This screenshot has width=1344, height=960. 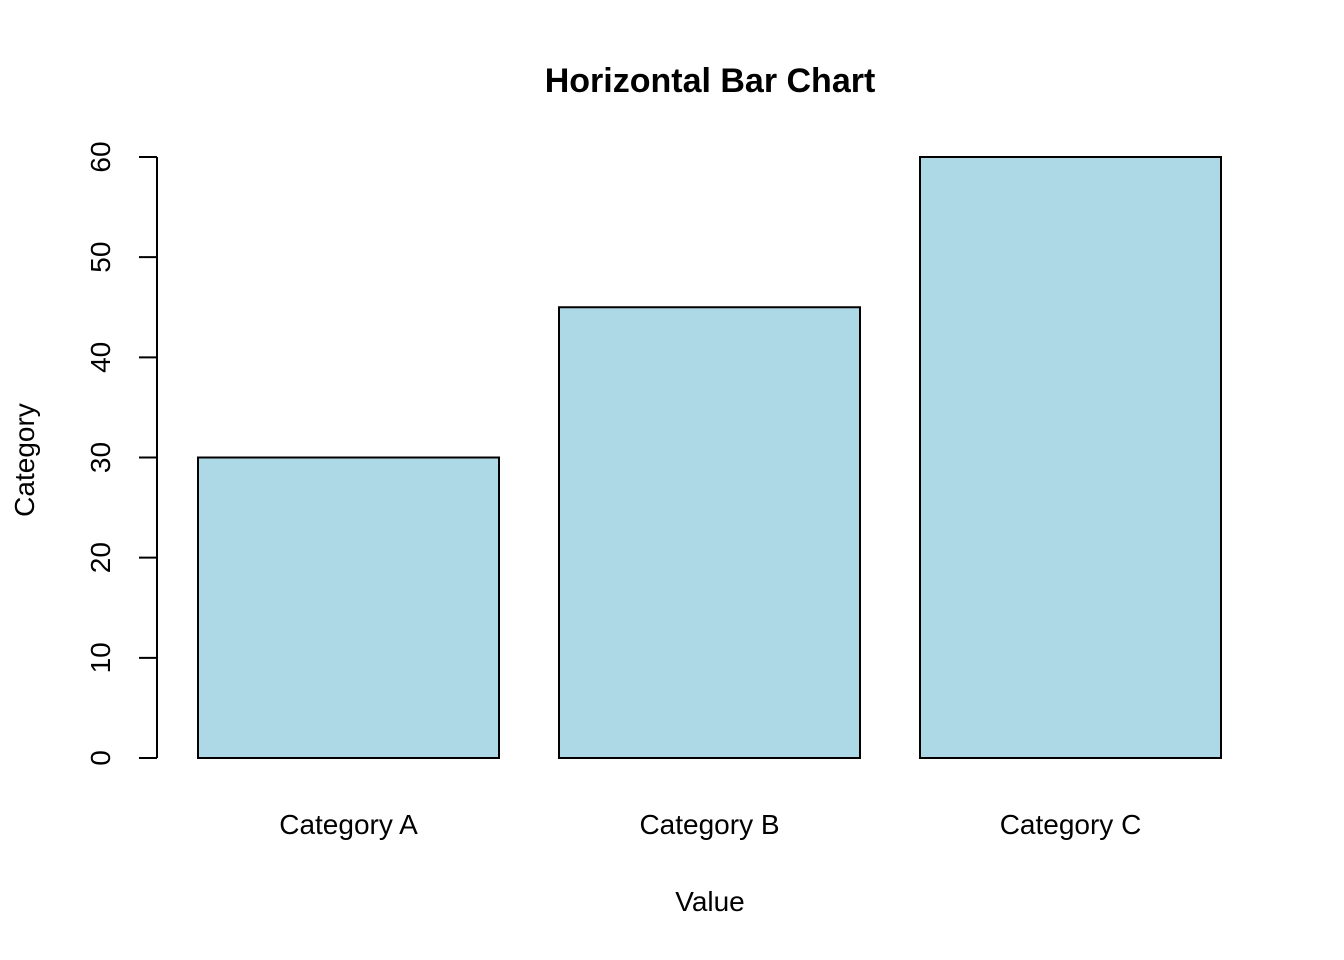 I want to click on y-tick-label: 20, so click(x=100, y=557).